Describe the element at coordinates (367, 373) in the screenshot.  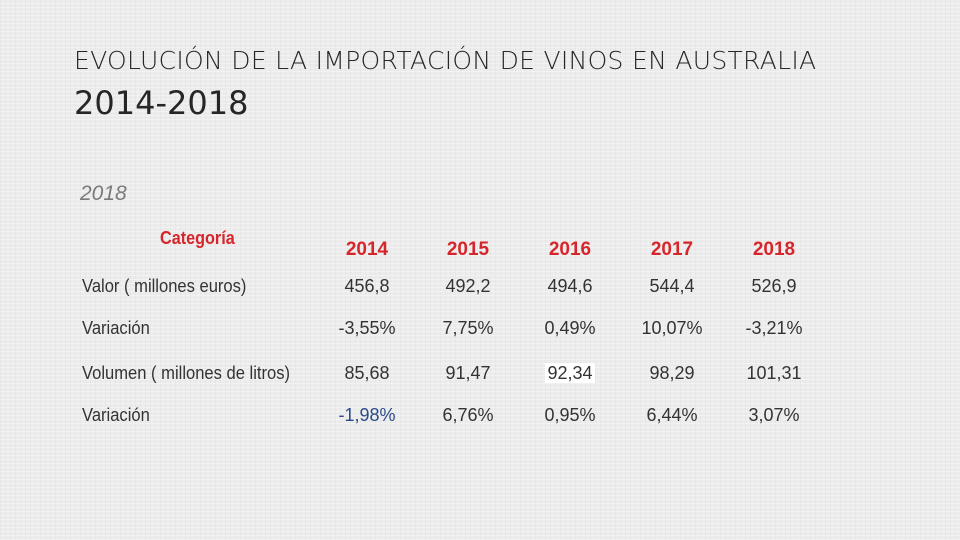
I see `table-cell: 85,68` at that location.